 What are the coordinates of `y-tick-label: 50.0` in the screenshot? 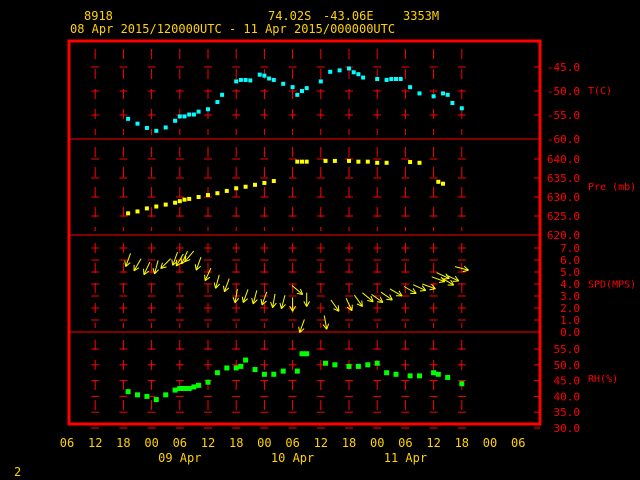 It's located at (567, 365).